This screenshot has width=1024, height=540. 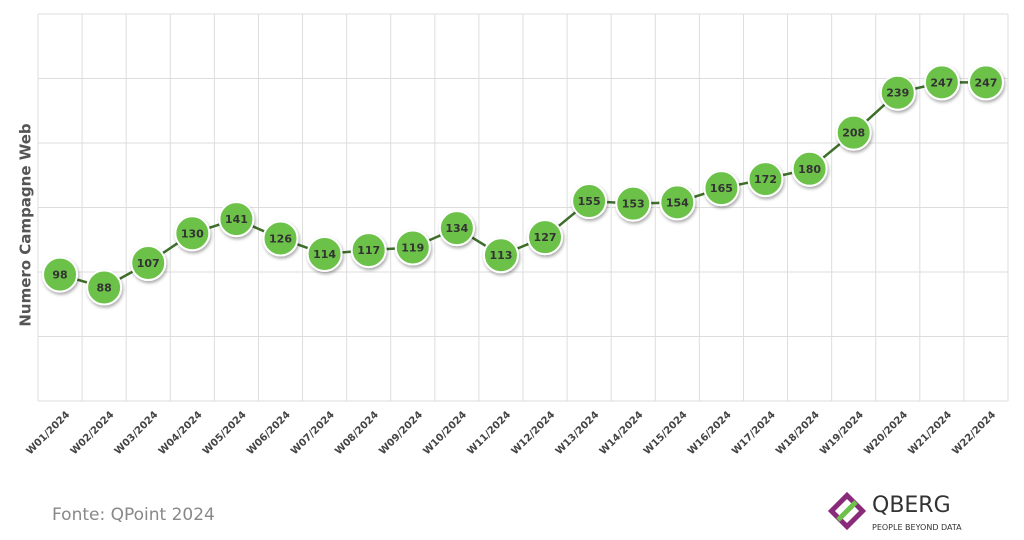 I want to click on value-label: 155, so click(x=589, y=201).